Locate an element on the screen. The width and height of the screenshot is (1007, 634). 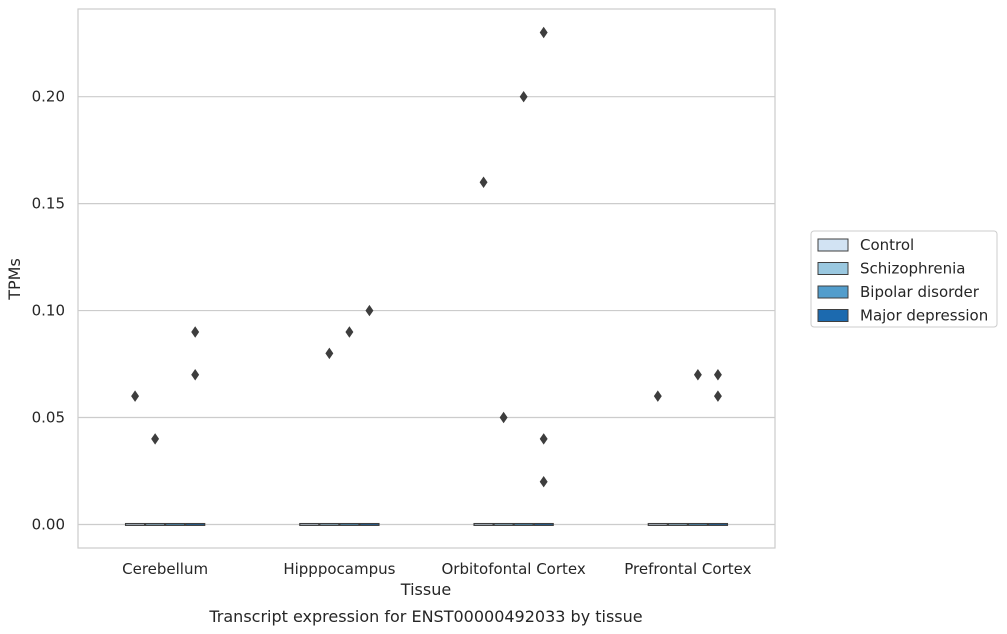
boxes-layer is located at coordinates (426, 524).